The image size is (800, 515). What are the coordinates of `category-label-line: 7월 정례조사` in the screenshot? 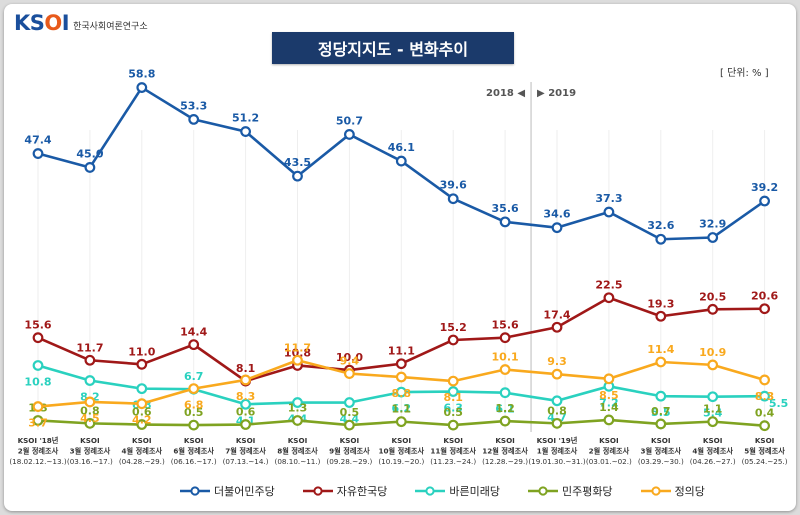 It's located at (245, 451).